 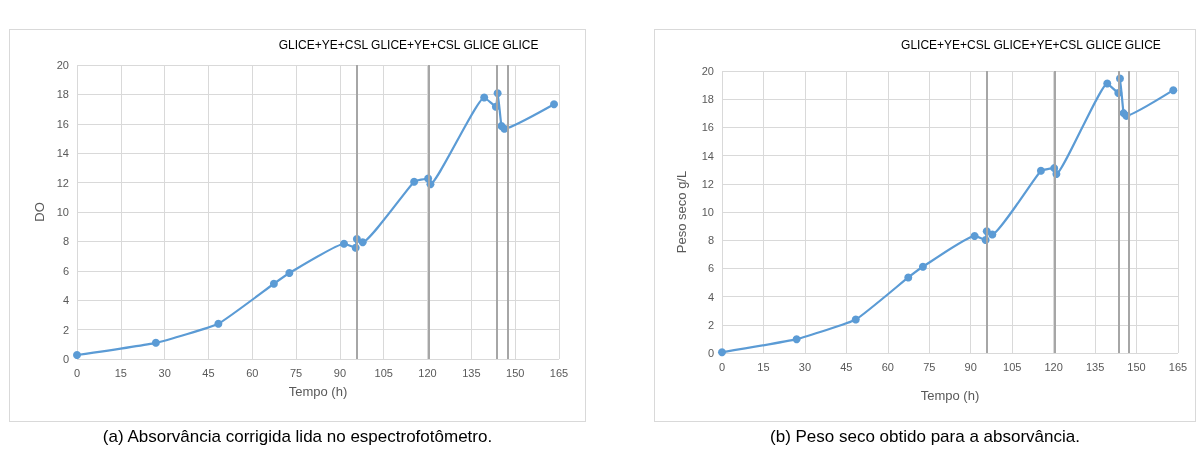 I want to click on y-axis-title: DO, so click(x=39, y=212).